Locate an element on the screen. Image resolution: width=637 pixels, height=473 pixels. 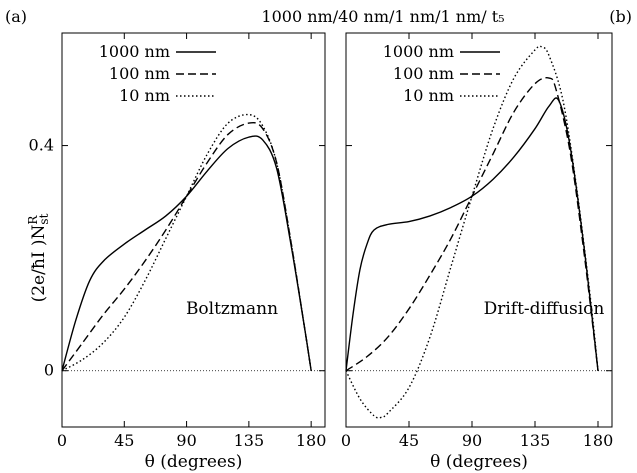
panel-label: (a) is located at coordinates (16, 16).